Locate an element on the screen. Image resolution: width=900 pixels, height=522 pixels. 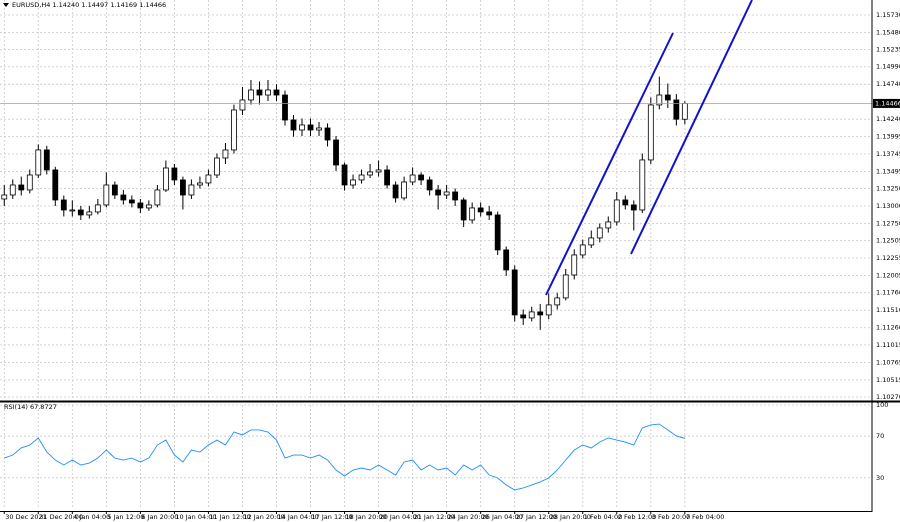
y-tick-label: 1.11510 is located at coordinates (888, 310).